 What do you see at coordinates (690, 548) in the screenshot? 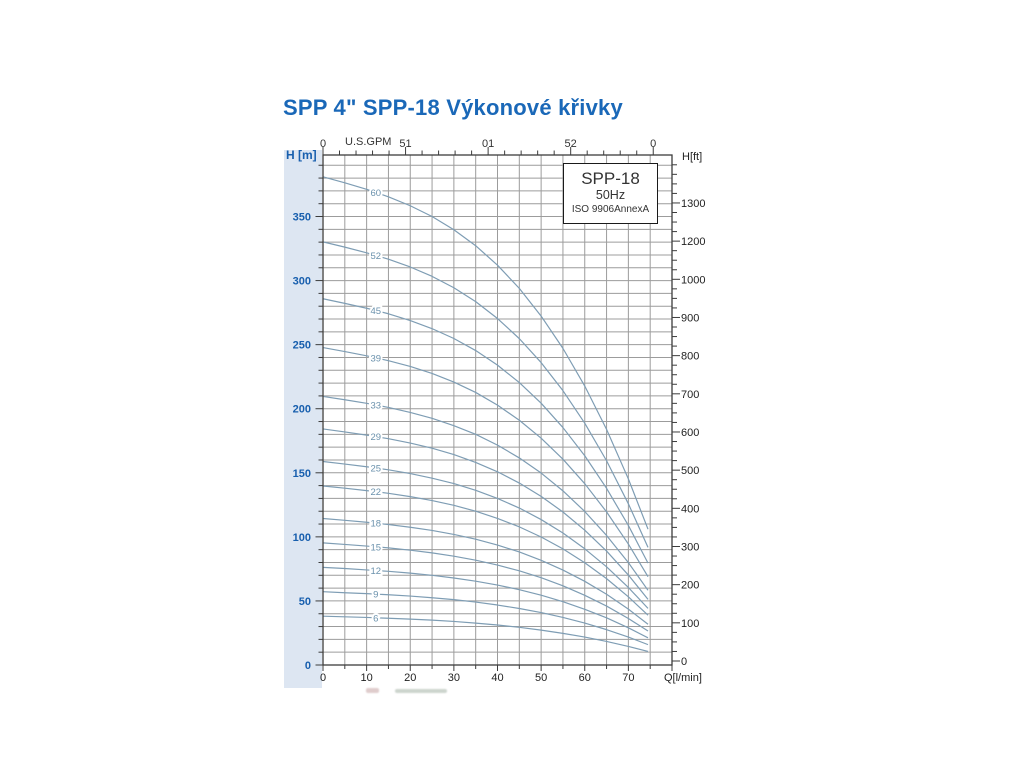
I see `right-axis-tick-label: 300` at bounding box center [690, 548].